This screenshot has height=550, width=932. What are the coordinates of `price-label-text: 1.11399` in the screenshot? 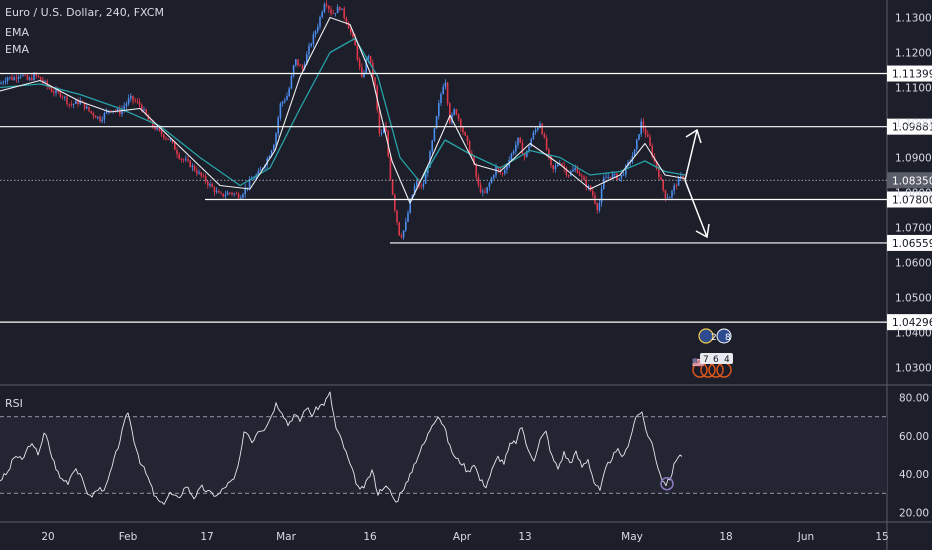 It's located at (912, 75).